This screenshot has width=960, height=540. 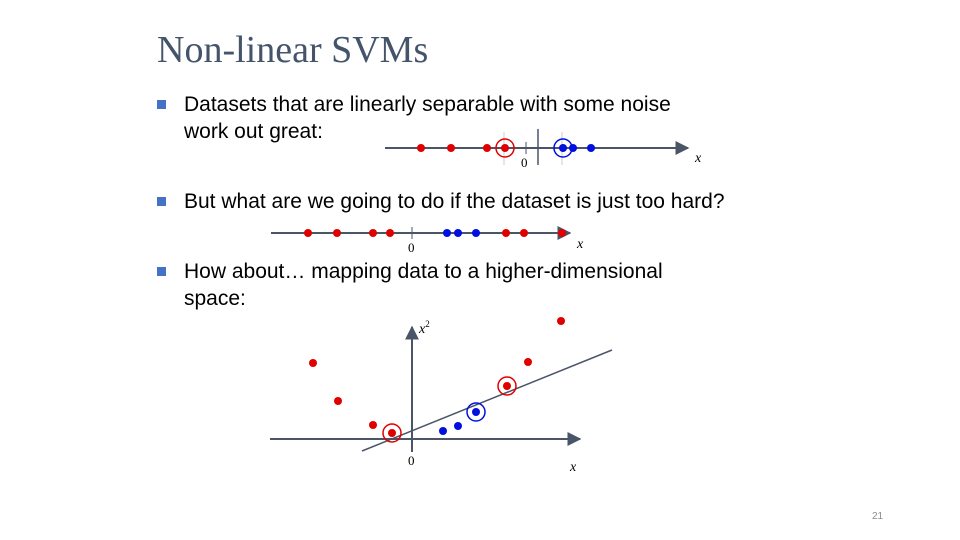 What do you see at coordinates (215, 298) in the screenshot?
I see `bullet-text-line2: space:` at bounding box center [215, 298].